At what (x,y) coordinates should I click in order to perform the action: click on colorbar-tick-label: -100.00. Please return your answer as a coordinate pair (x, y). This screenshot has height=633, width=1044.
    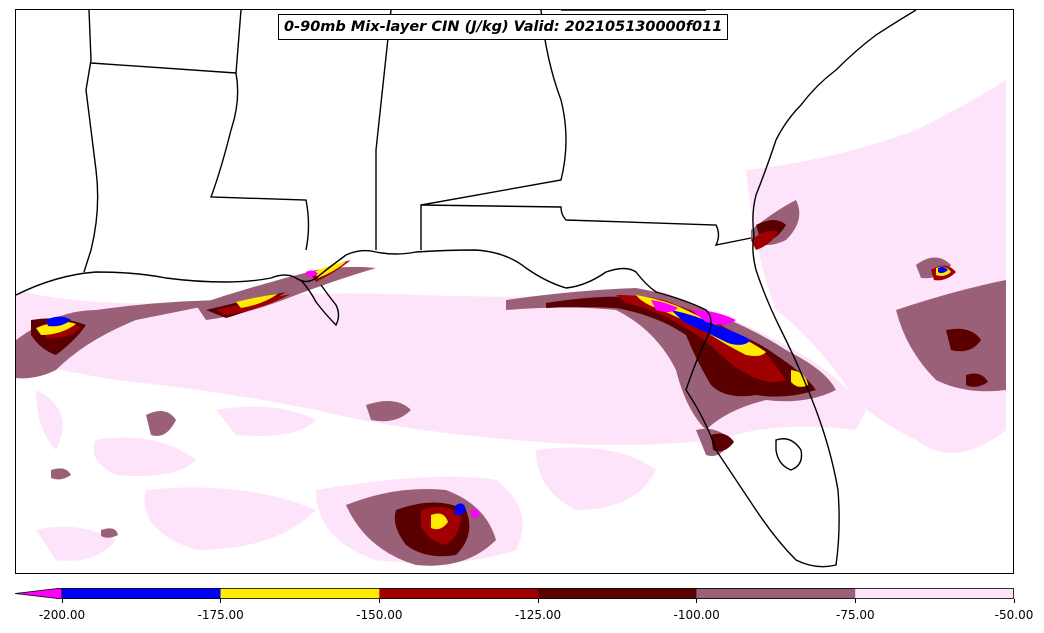
    Looking at the image, I should click on (696, 615).